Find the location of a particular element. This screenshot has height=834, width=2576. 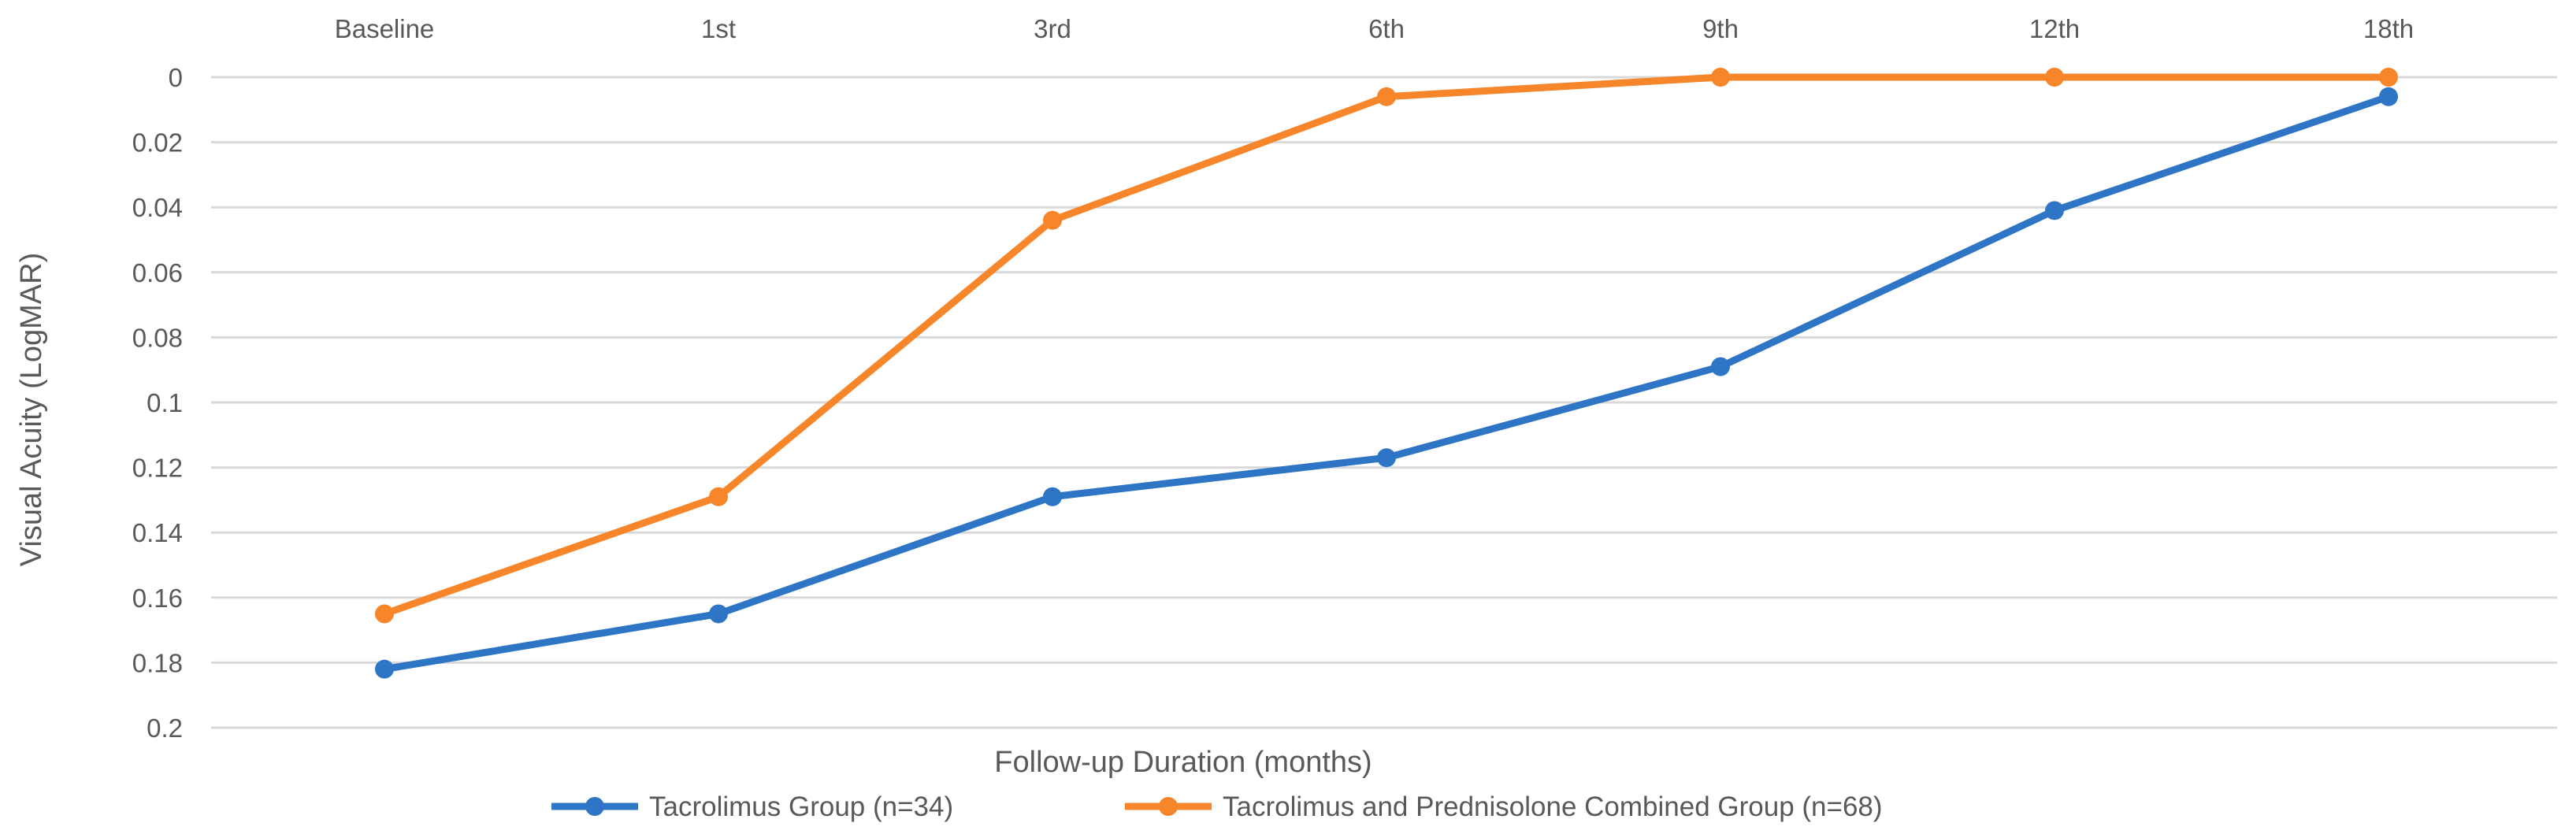

y-tick-label: 0.14 is located at coordinates (157, 532).